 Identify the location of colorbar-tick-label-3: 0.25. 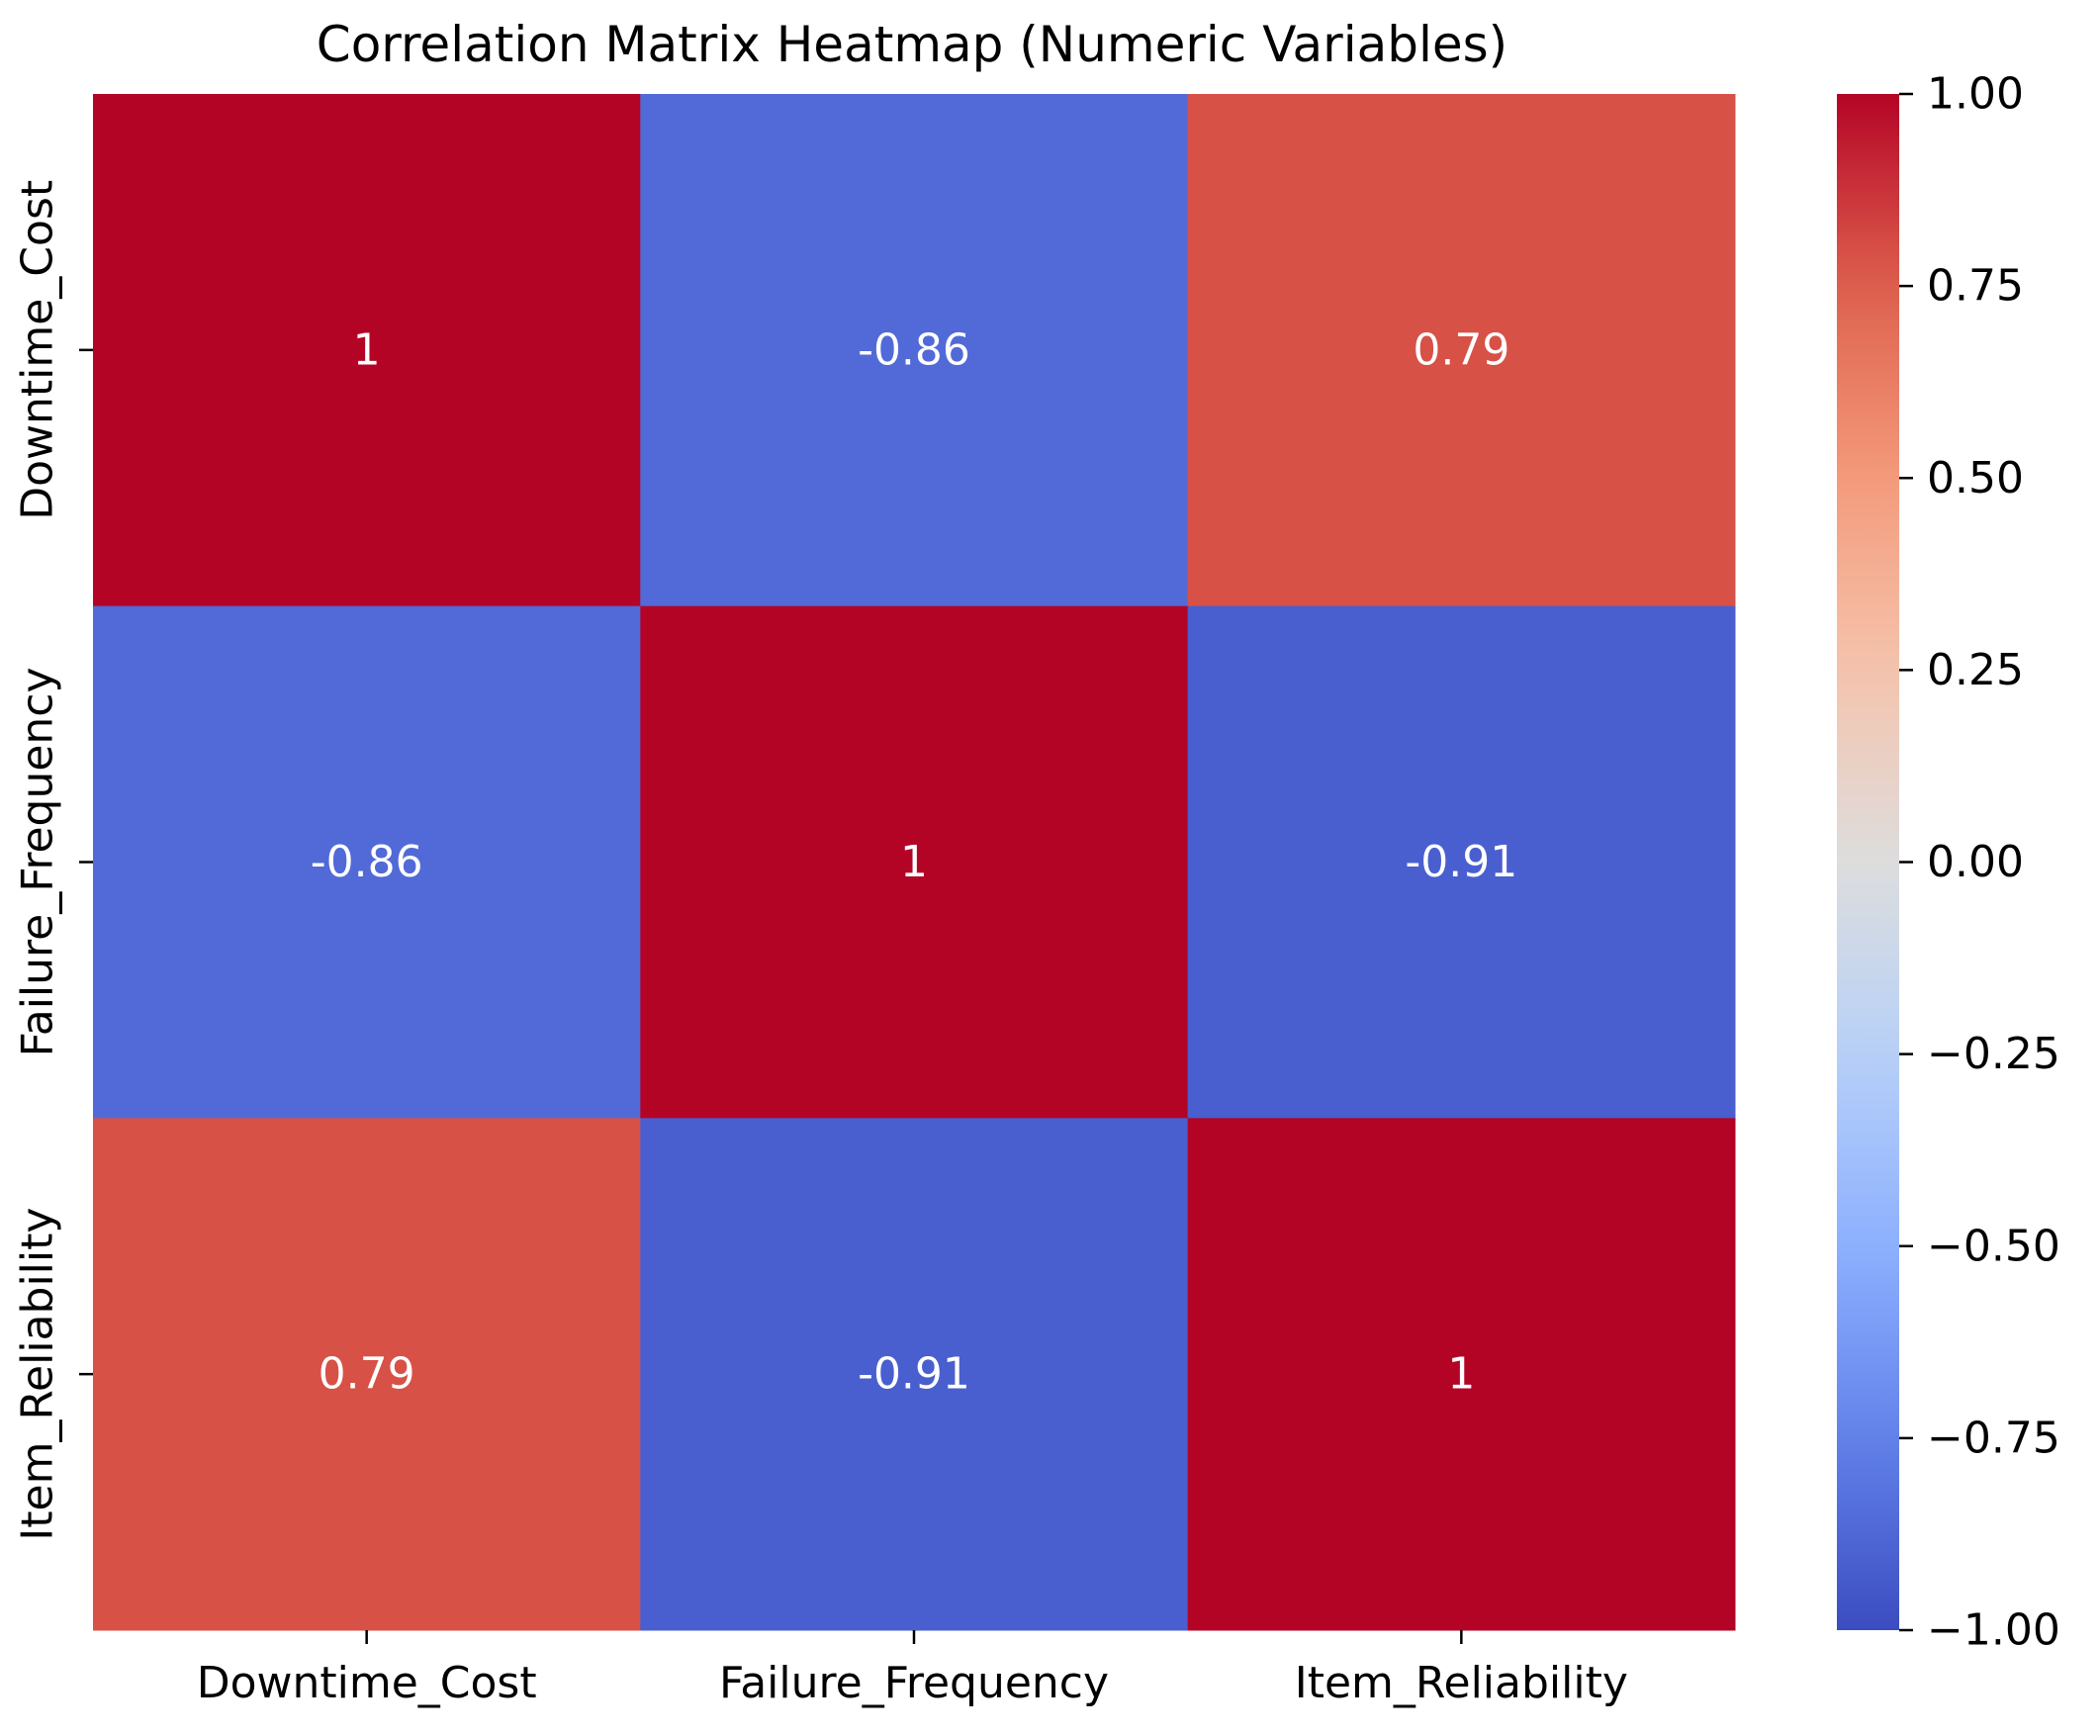
(1976, 670).